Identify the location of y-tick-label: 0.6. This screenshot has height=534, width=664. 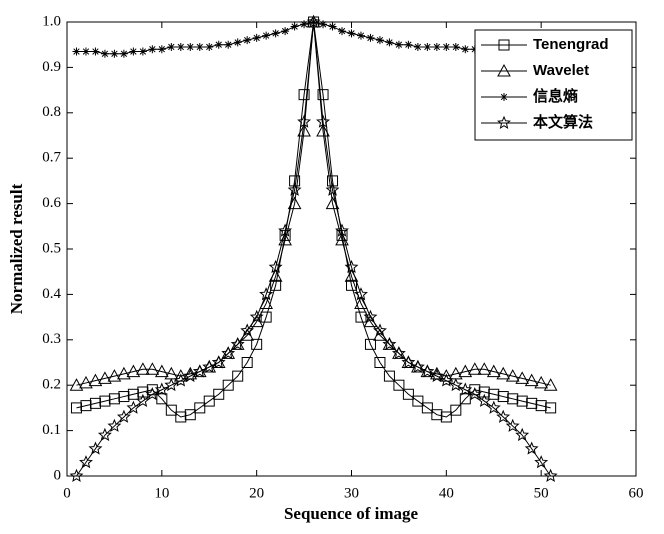
(51, 203).